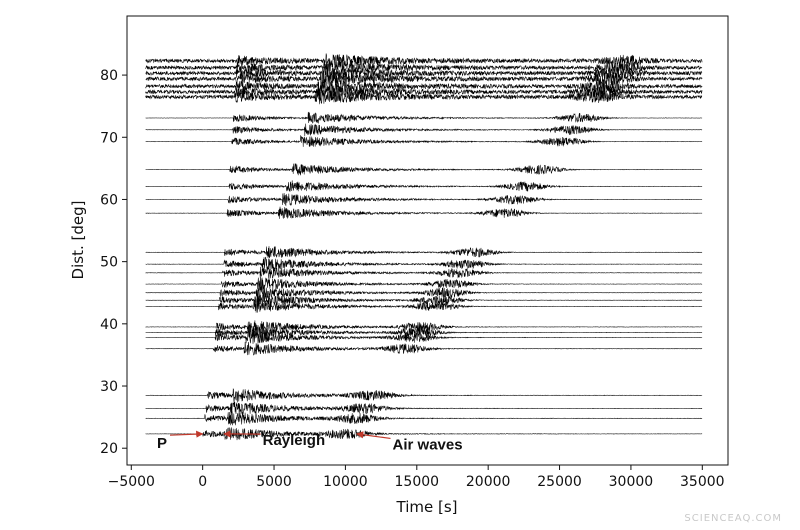 This screenshot has height=530, width=800. I want to click on x-tick-label: 10000, so click(345, 482).